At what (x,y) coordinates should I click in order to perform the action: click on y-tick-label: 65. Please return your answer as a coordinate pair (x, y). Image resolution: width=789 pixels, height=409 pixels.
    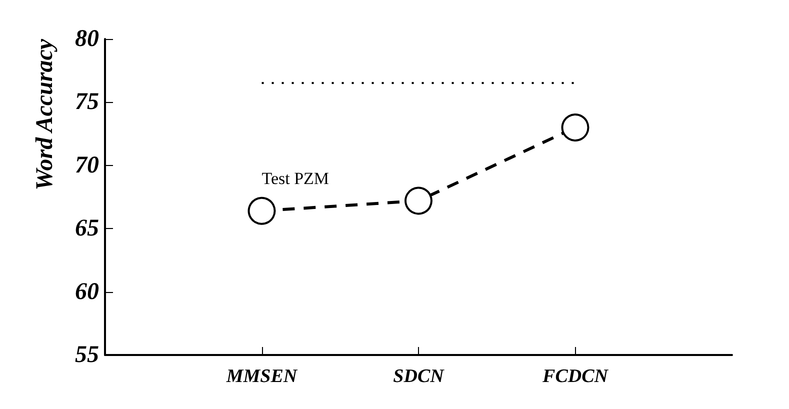
    Looking at the image, I should click on (87, 229).